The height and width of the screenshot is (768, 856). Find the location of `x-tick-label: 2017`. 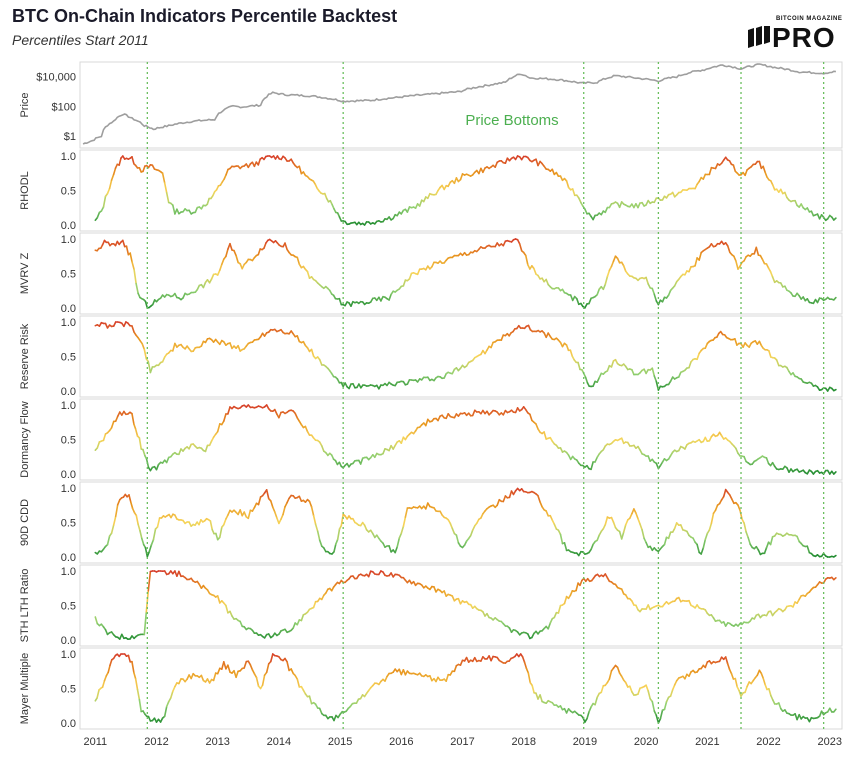

x-tick-label: 2017 is located at coordinates (462, 742).